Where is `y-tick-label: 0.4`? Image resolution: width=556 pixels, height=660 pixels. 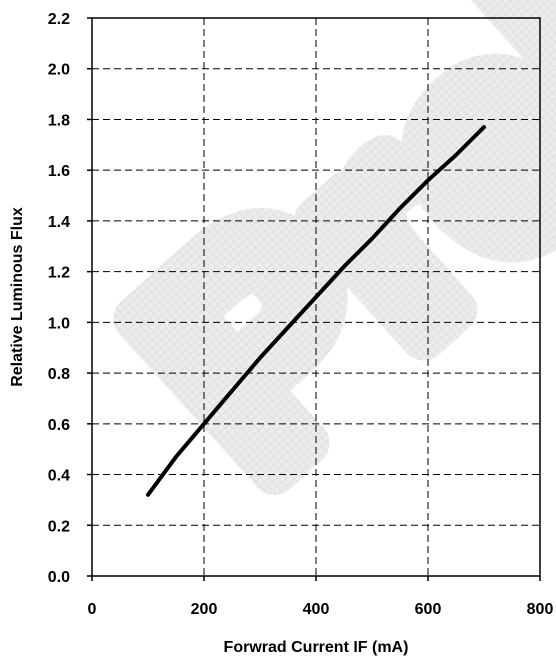 y-tick-label: 0.4 is located at coordinates (59, 476).